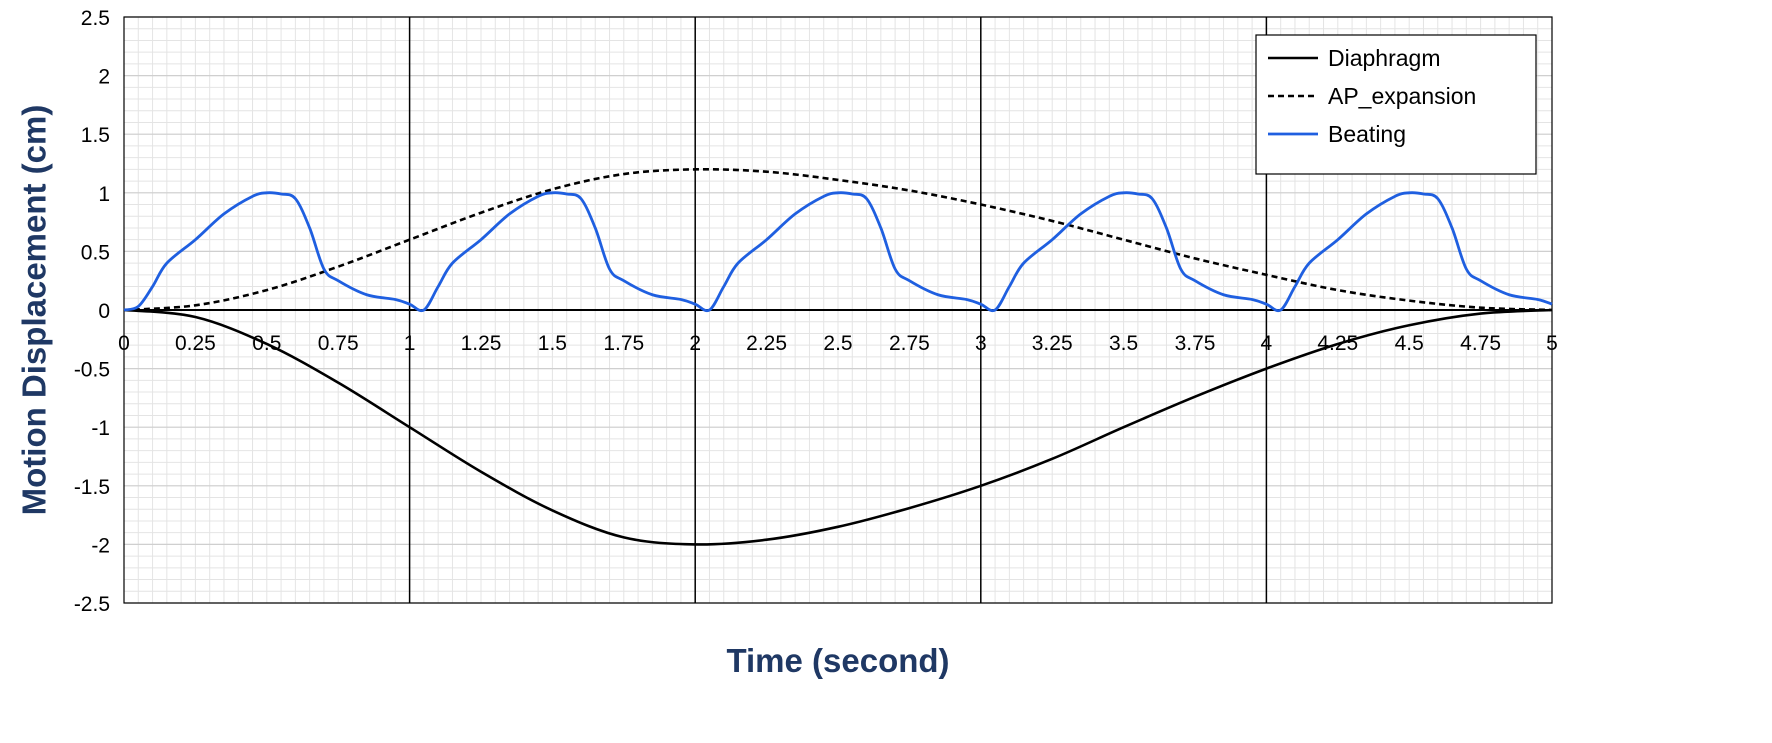  What do you see at coordinates (92, 370) in the screenshot?
I see `y-tick-label: -0.5` at bounding box center [92, 370].